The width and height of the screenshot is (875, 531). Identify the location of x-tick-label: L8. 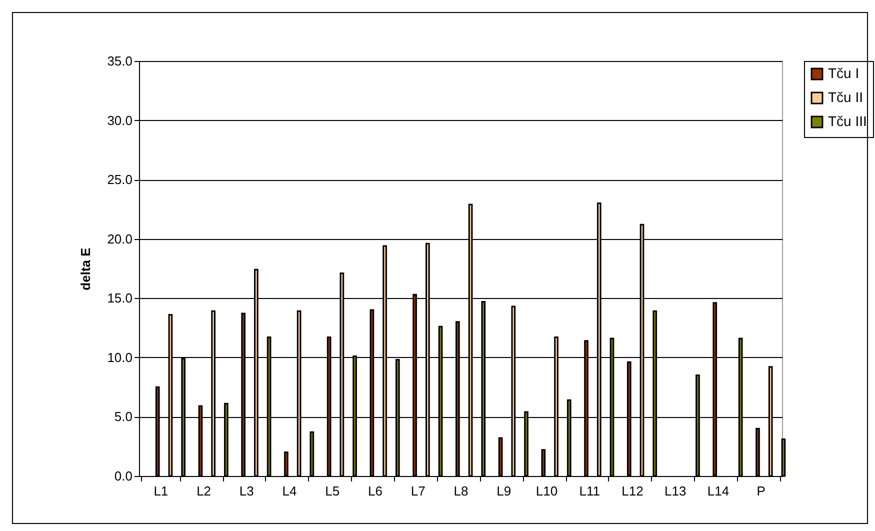
(461, 491).